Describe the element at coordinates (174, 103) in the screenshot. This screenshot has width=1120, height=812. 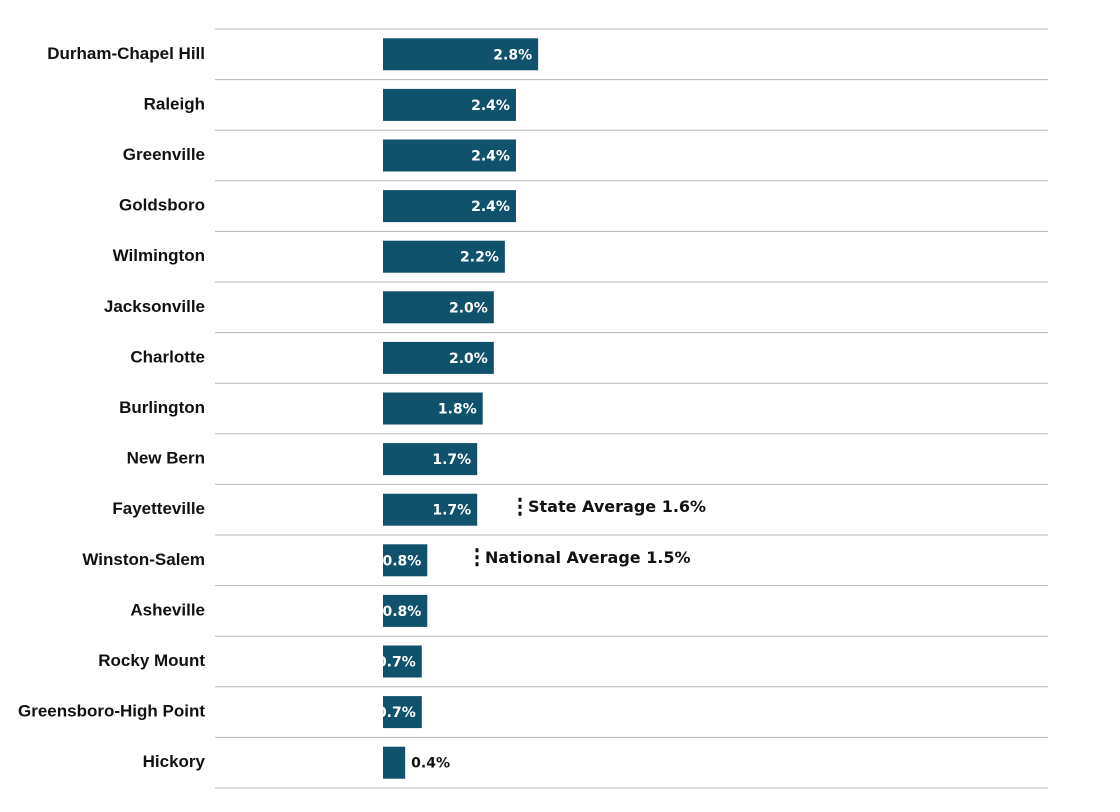
I see `category-label: Raleigh` at that location.